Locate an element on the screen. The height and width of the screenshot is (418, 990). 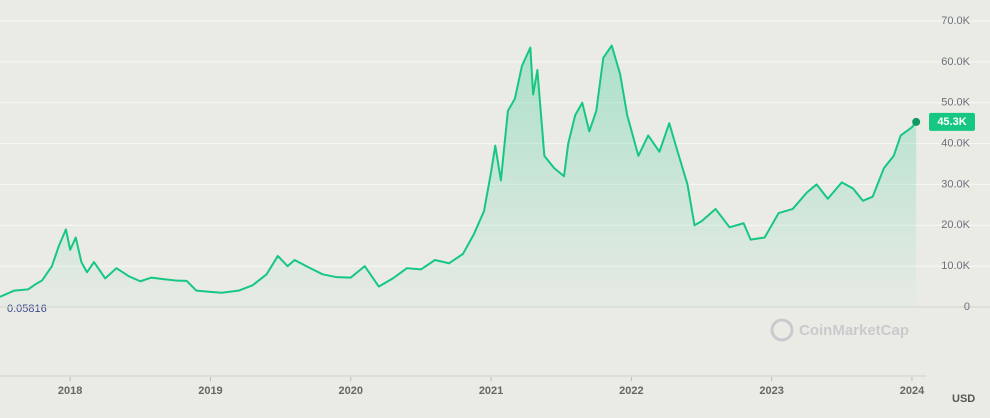
y-tick-label: 0 is located at coordinates (967, 307).